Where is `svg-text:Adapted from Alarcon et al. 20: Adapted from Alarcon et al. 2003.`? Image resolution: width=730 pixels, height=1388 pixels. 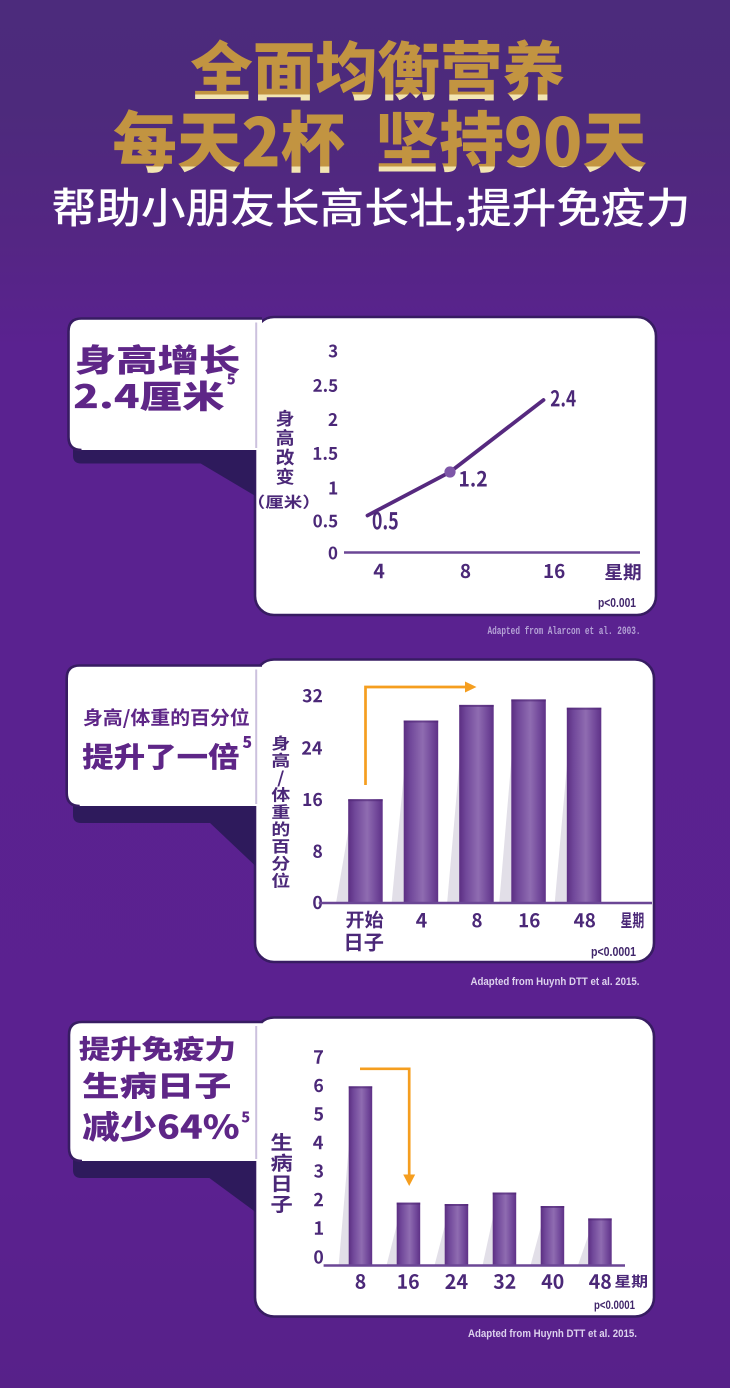
svg-text:Adapted from Alarcon et al. 20: Adapted from Alarcon et al. 2003. is located at coordinates (564, 632).